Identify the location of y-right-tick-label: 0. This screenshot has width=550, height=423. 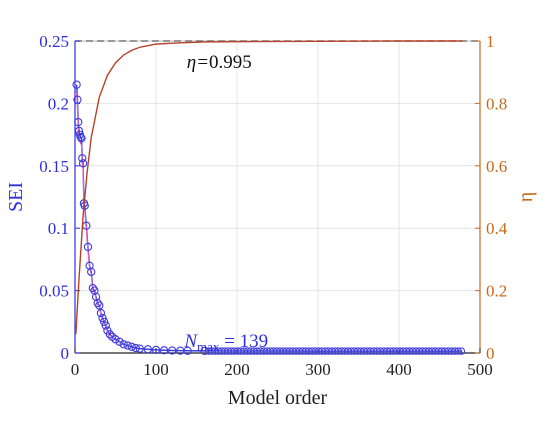
(490, 353).